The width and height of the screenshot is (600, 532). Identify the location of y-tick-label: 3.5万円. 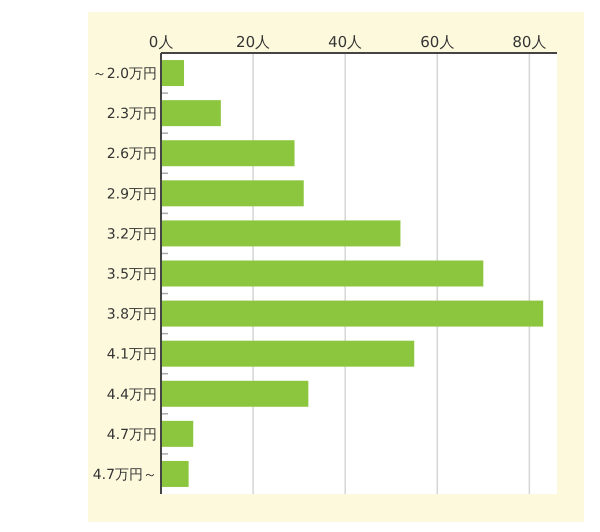
(131, 274).